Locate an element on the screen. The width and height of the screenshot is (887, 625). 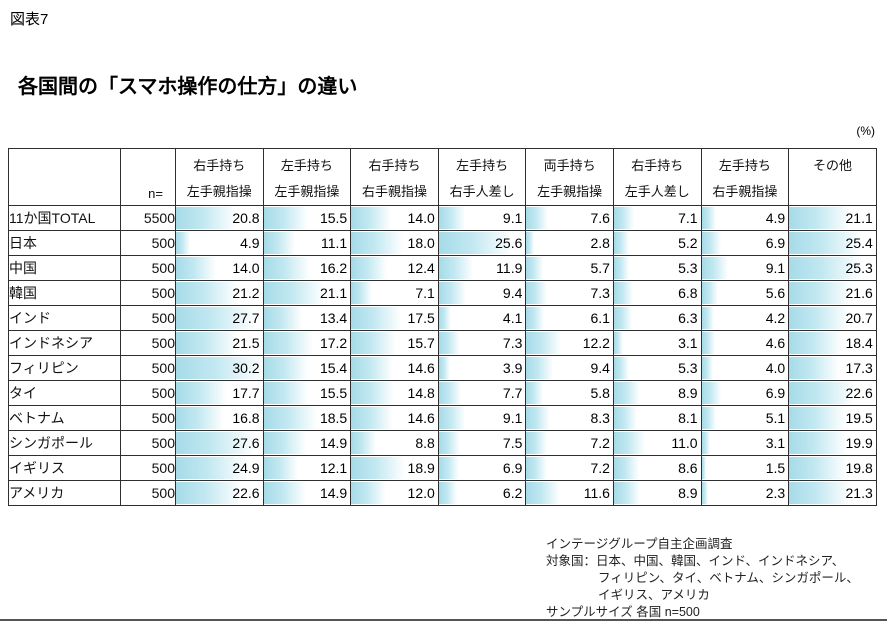
value-text: 6.1 is located at coordinates (600, 318).